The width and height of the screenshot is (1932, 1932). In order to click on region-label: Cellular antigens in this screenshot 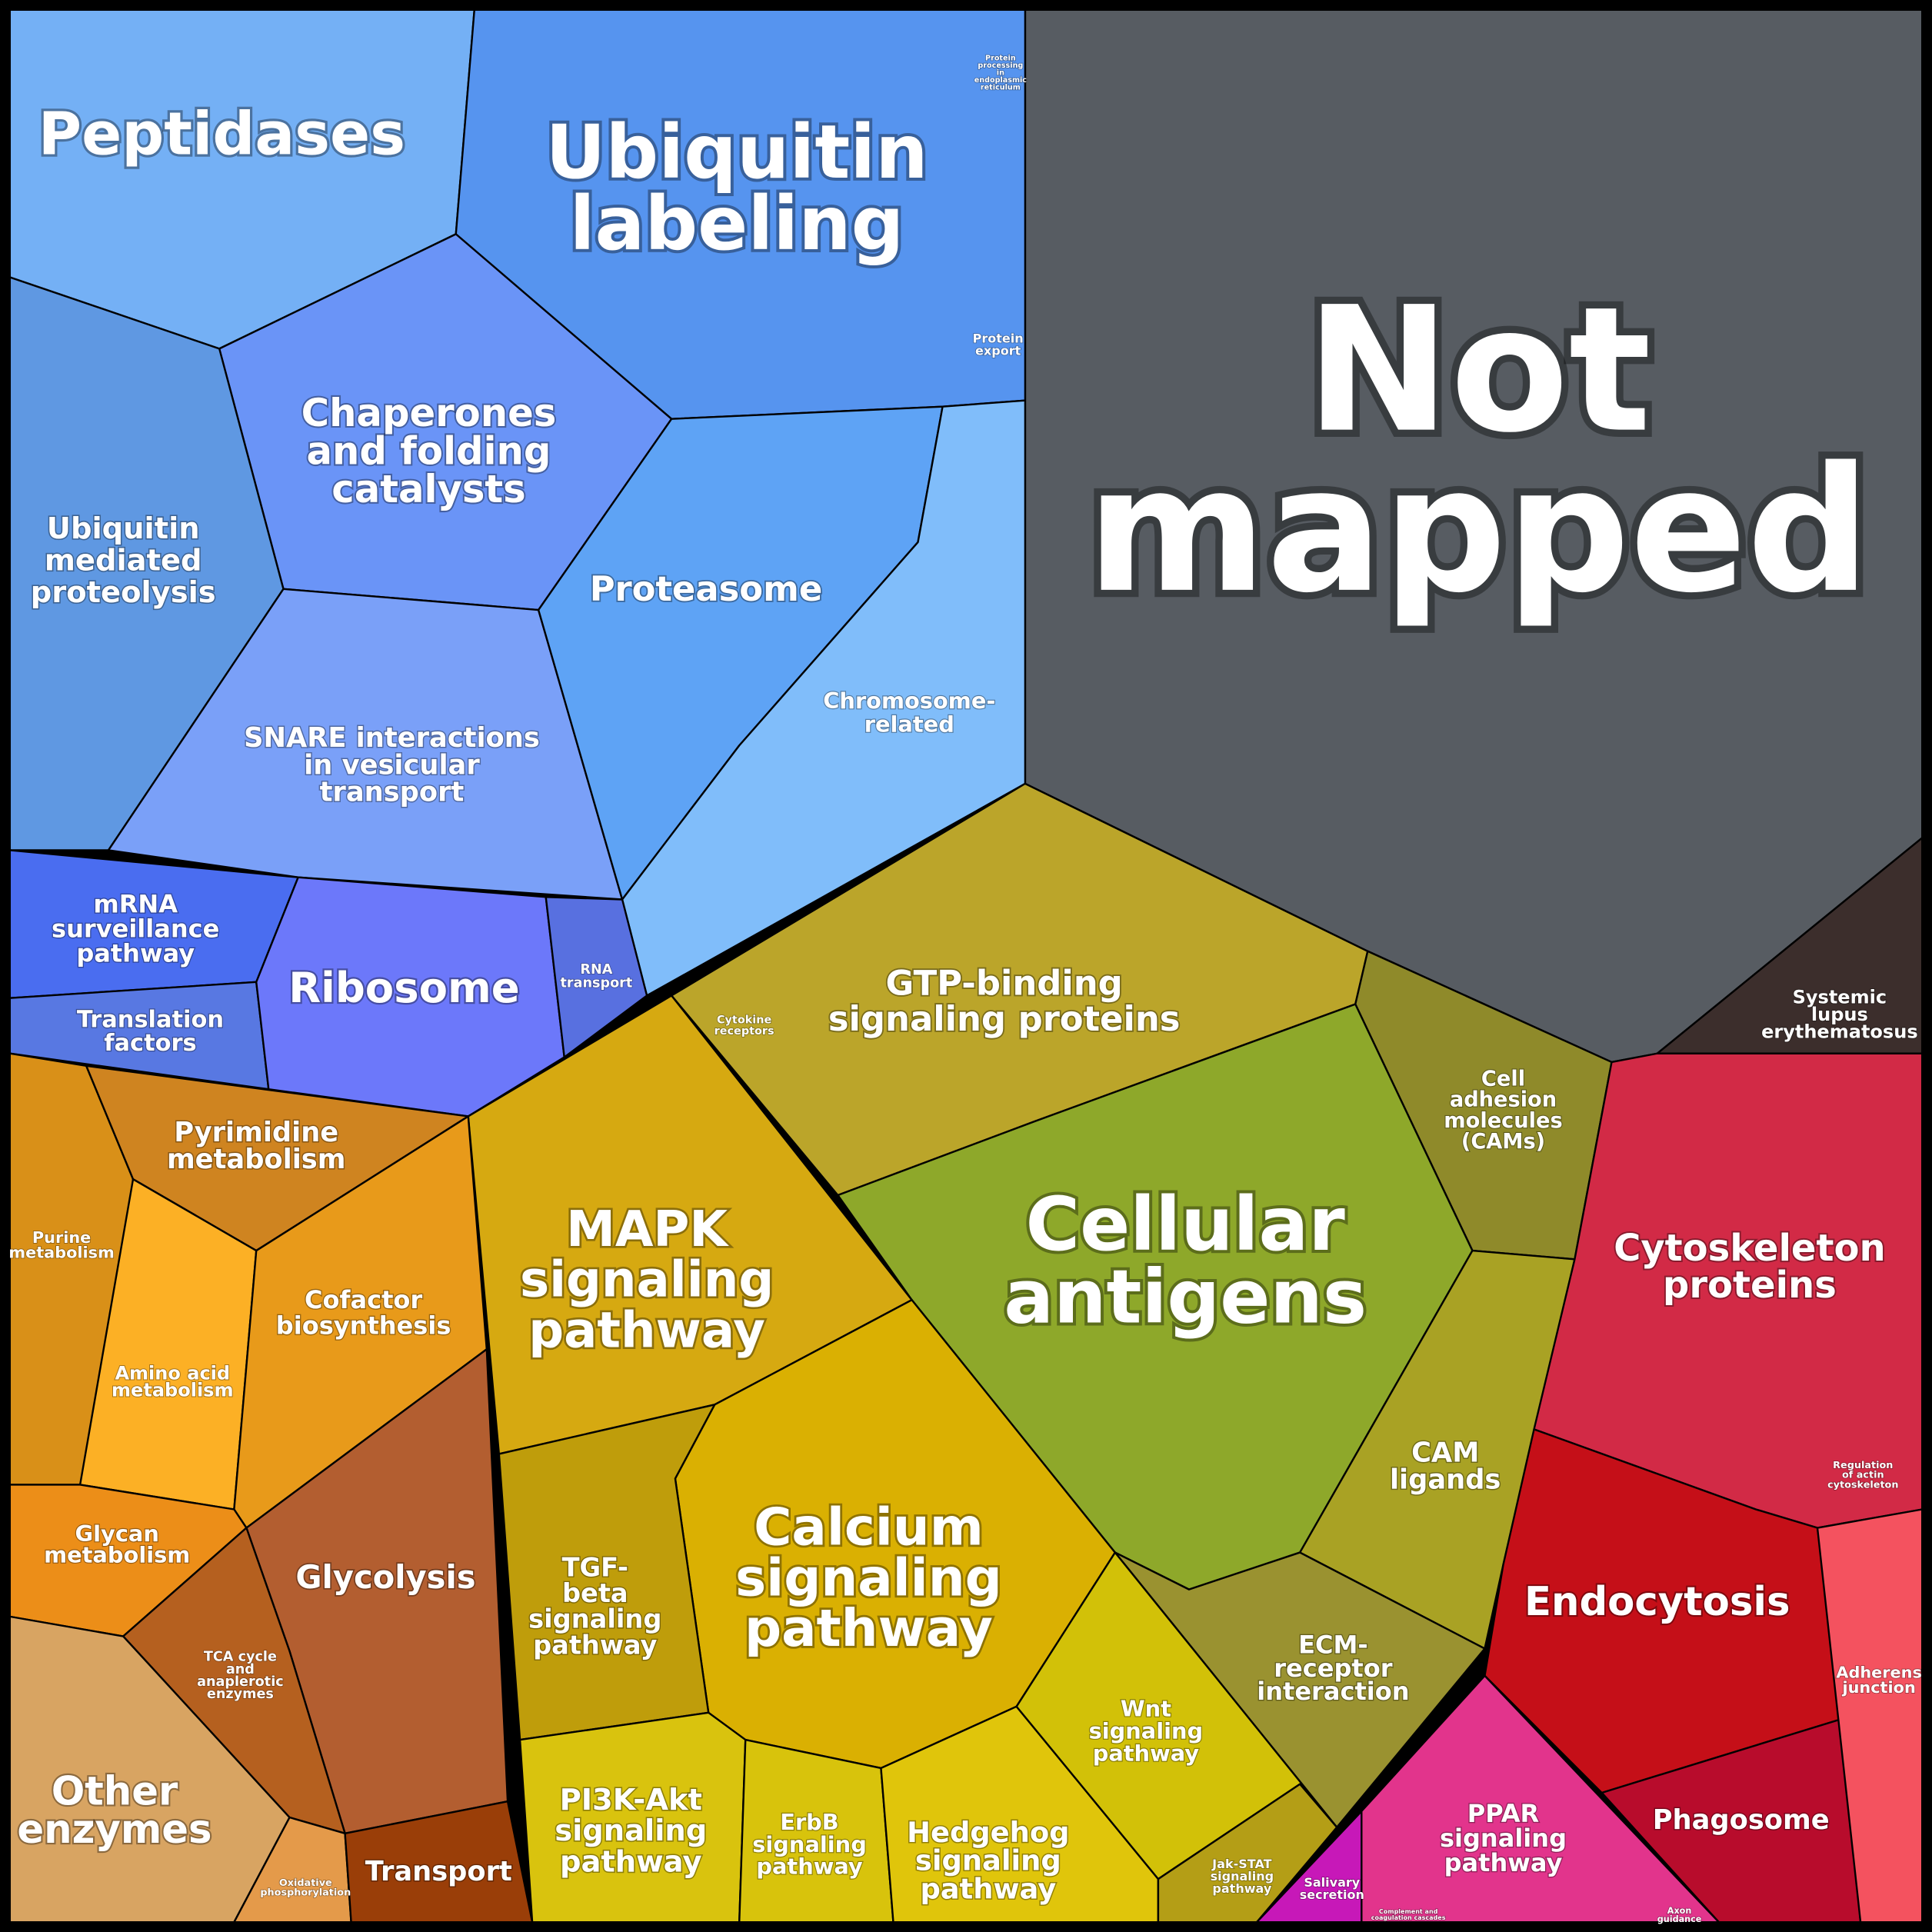, I will do `click(1185, 1261)`.